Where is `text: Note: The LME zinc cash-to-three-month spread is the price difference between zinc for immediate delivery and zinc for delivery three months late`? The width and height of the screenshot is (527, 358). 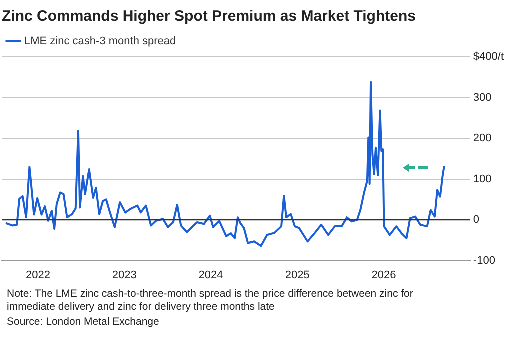
text: Note: The LME zinc cash-to-three-month spread is the price difference between zinc for immediate delivery and zinc for delivery three months late is located at coordinates (210, 301).